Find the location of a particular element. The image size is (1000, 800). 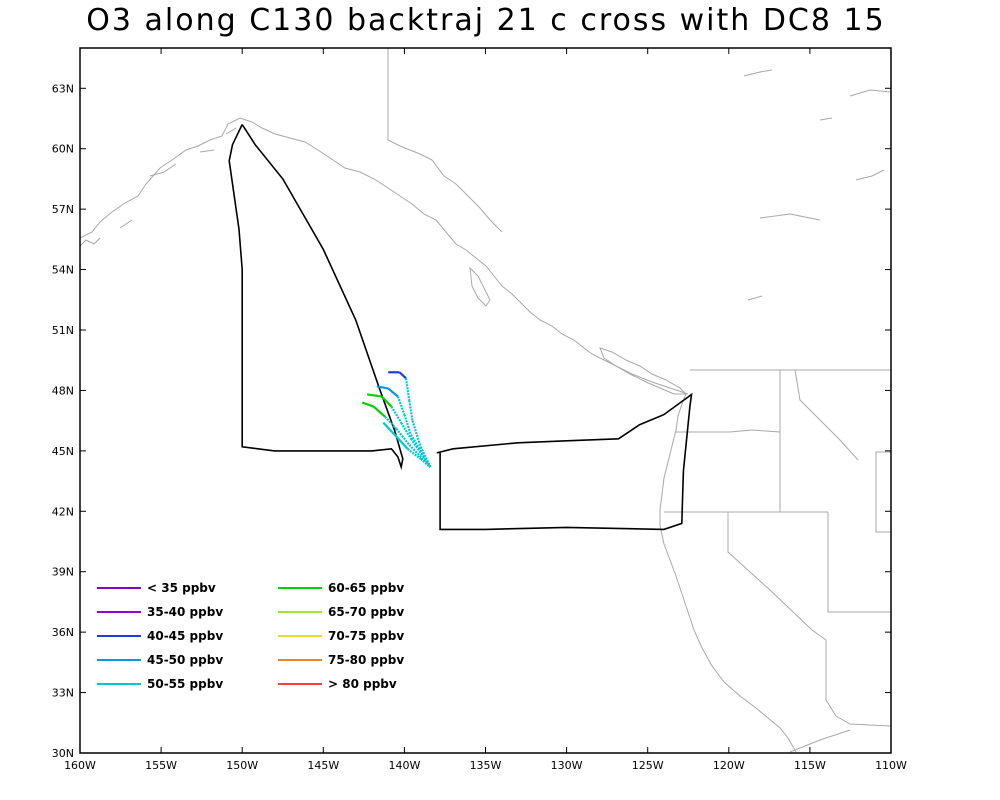

legend-label-0: < 35 ppbv is located at coordinates (181, 588).